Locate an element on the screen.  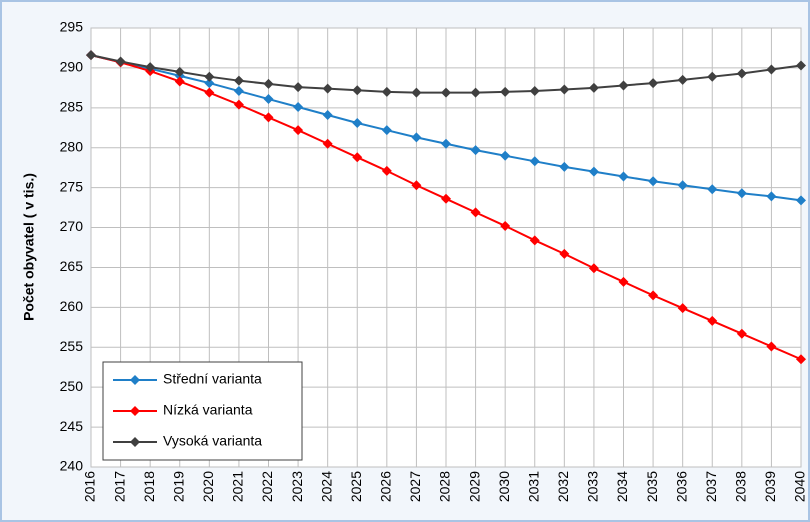
y-axis-label: Počet obyvatel ( v tis.) is located at coordinates (29, 247).